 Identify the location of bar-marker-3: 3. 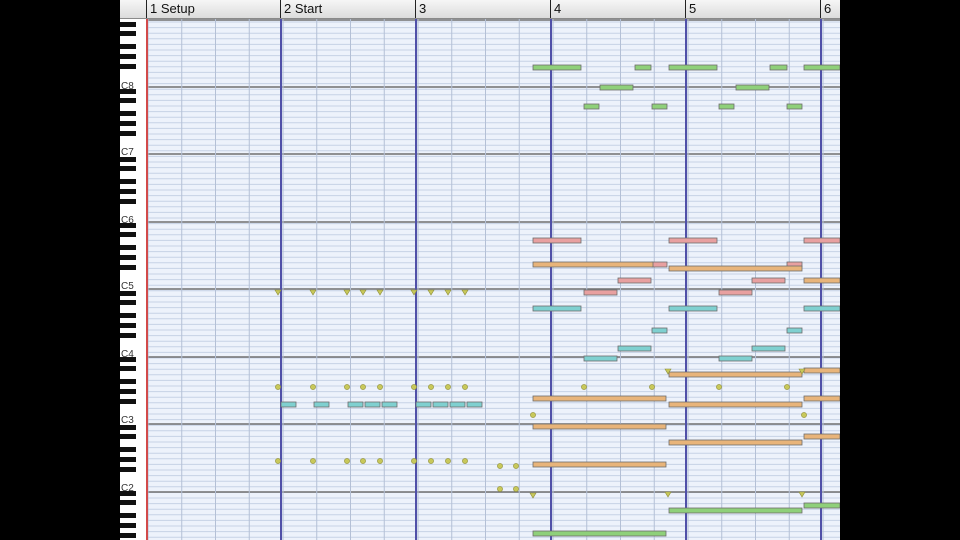
(420, 9).